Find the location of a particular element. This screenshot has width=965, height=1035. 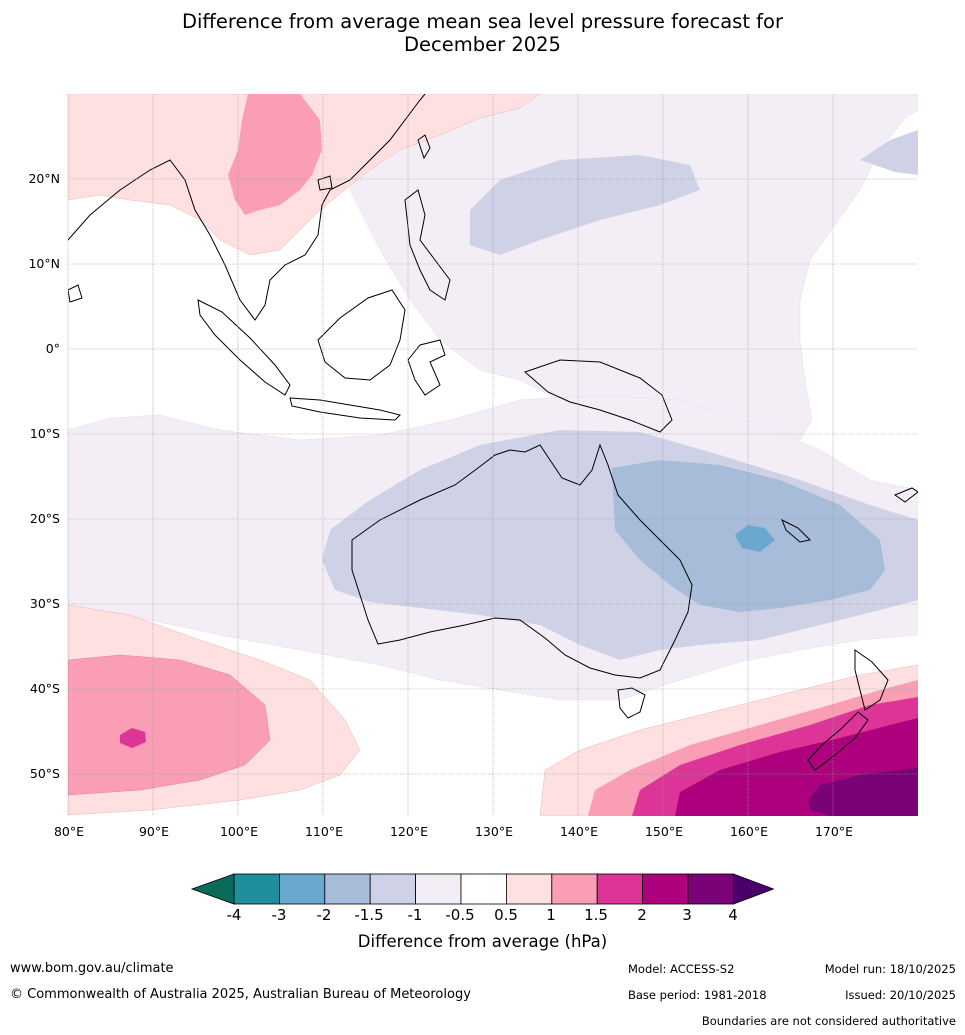

base-period-text: Base period: 1981-2018 is located at coordinates (697, 995).